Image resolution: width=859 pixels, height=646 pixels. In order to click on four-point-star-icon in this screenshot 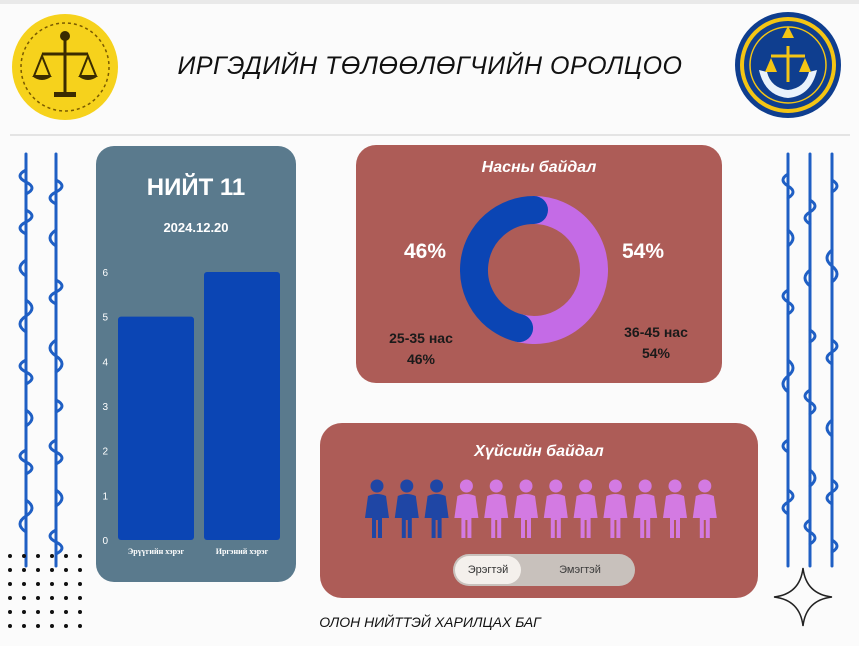, I will do `click(803, 597)`.